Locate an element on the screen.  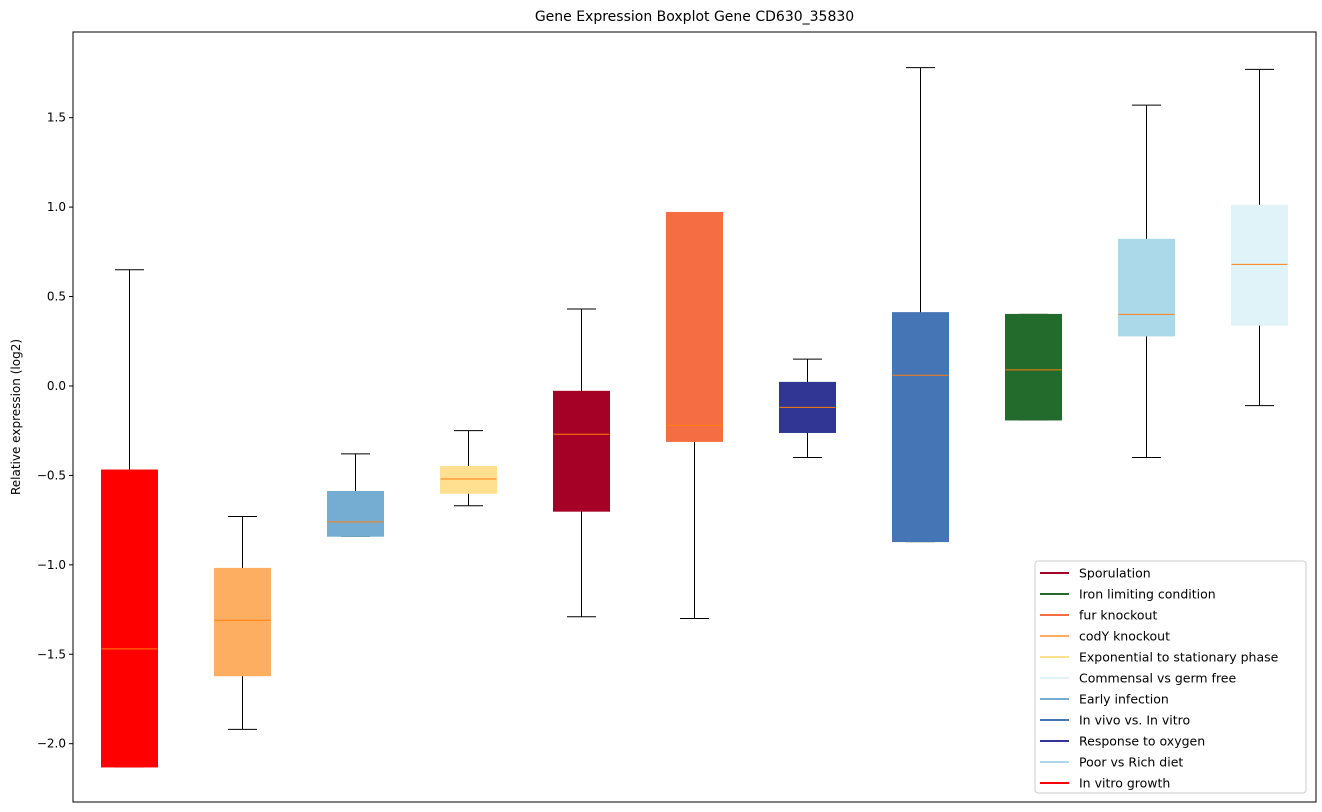
legend-label: Commensal vs germ free is located at coordinates (1157, 678).